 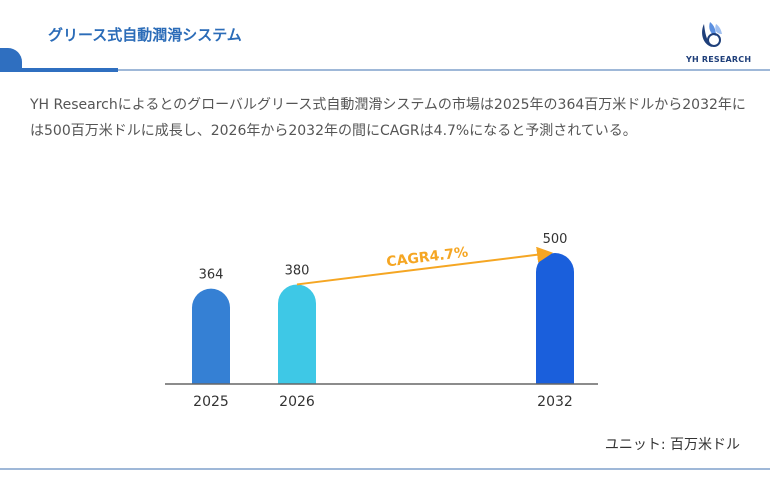 I want to click on header-accent-line, so click(x=59, y=70).